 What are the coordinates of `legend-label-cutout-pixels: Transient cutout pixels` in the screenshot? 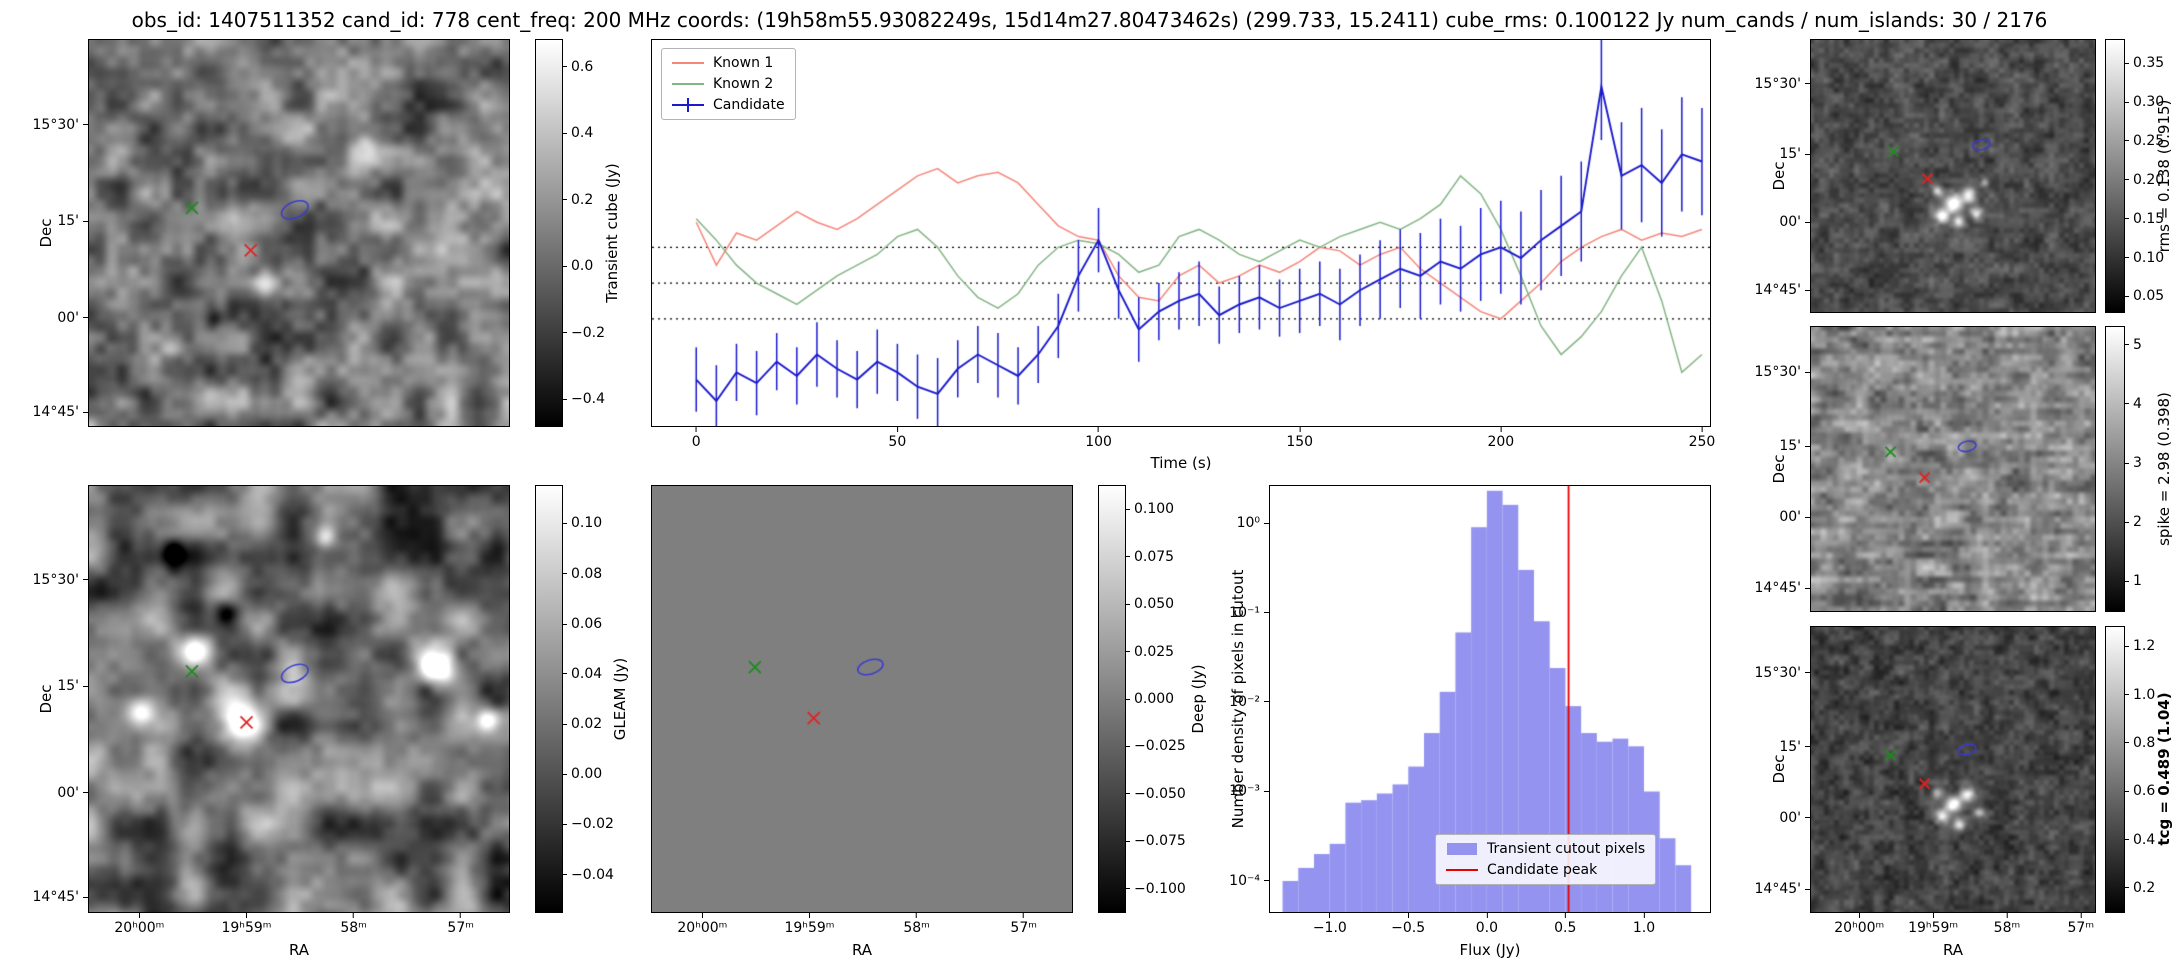 It's located at (1566, 849).